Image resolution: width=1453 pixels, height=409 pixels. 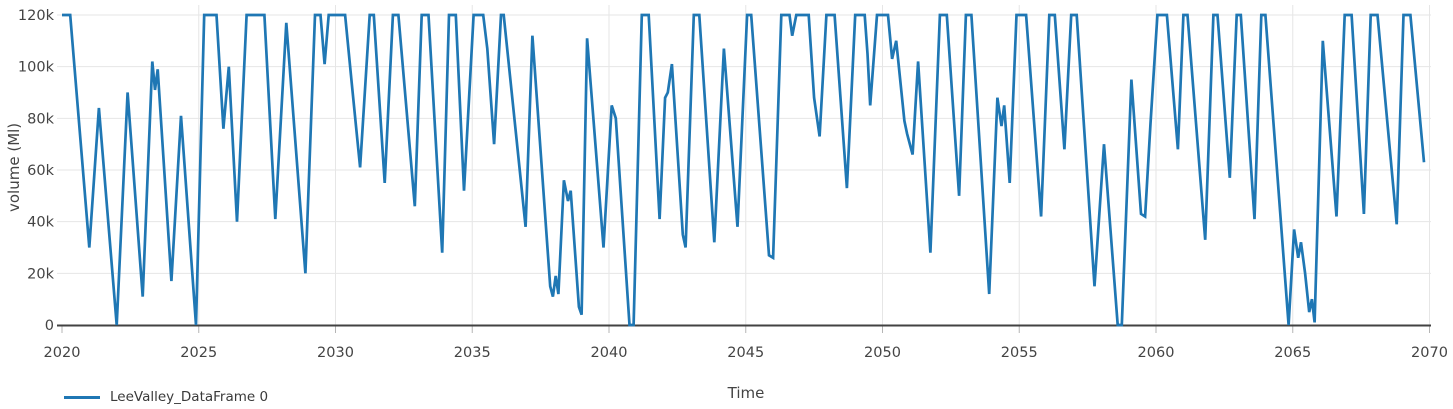 What do you see at coordinates (36, 16) in the screenshot?
I see `y-tick-label: 120k` at bounding box center [36, 16].